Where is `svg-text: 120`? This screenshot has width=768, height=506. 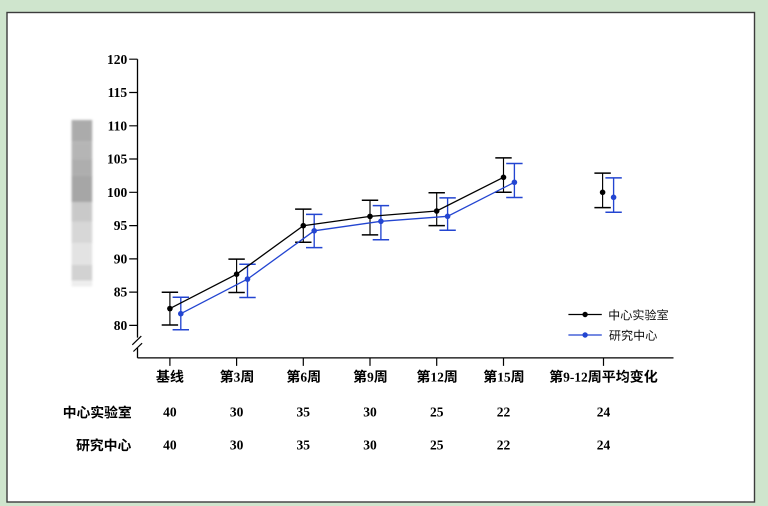 svg-text: 120 is located at coordinates (117, 59).